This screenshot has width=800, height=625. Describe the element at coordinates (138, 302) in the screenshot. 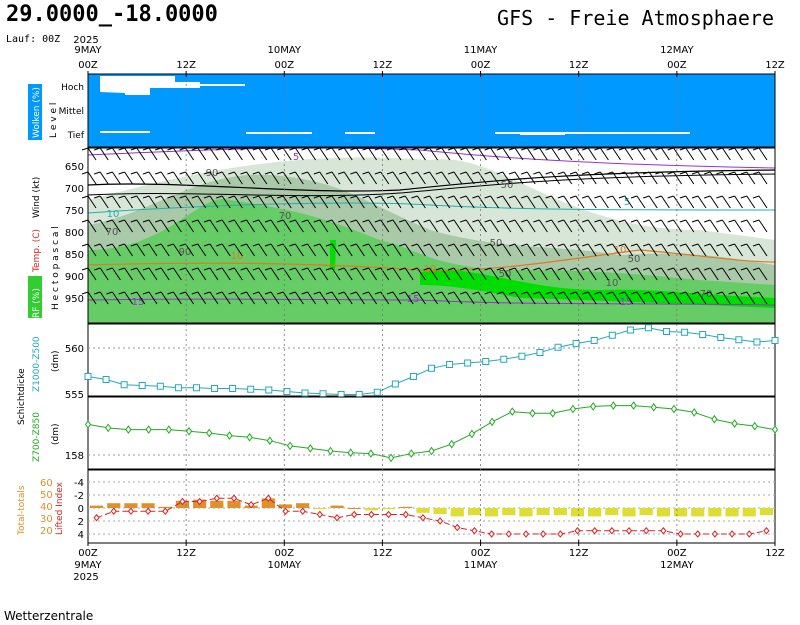

I see `contour-label: 15` at that location.